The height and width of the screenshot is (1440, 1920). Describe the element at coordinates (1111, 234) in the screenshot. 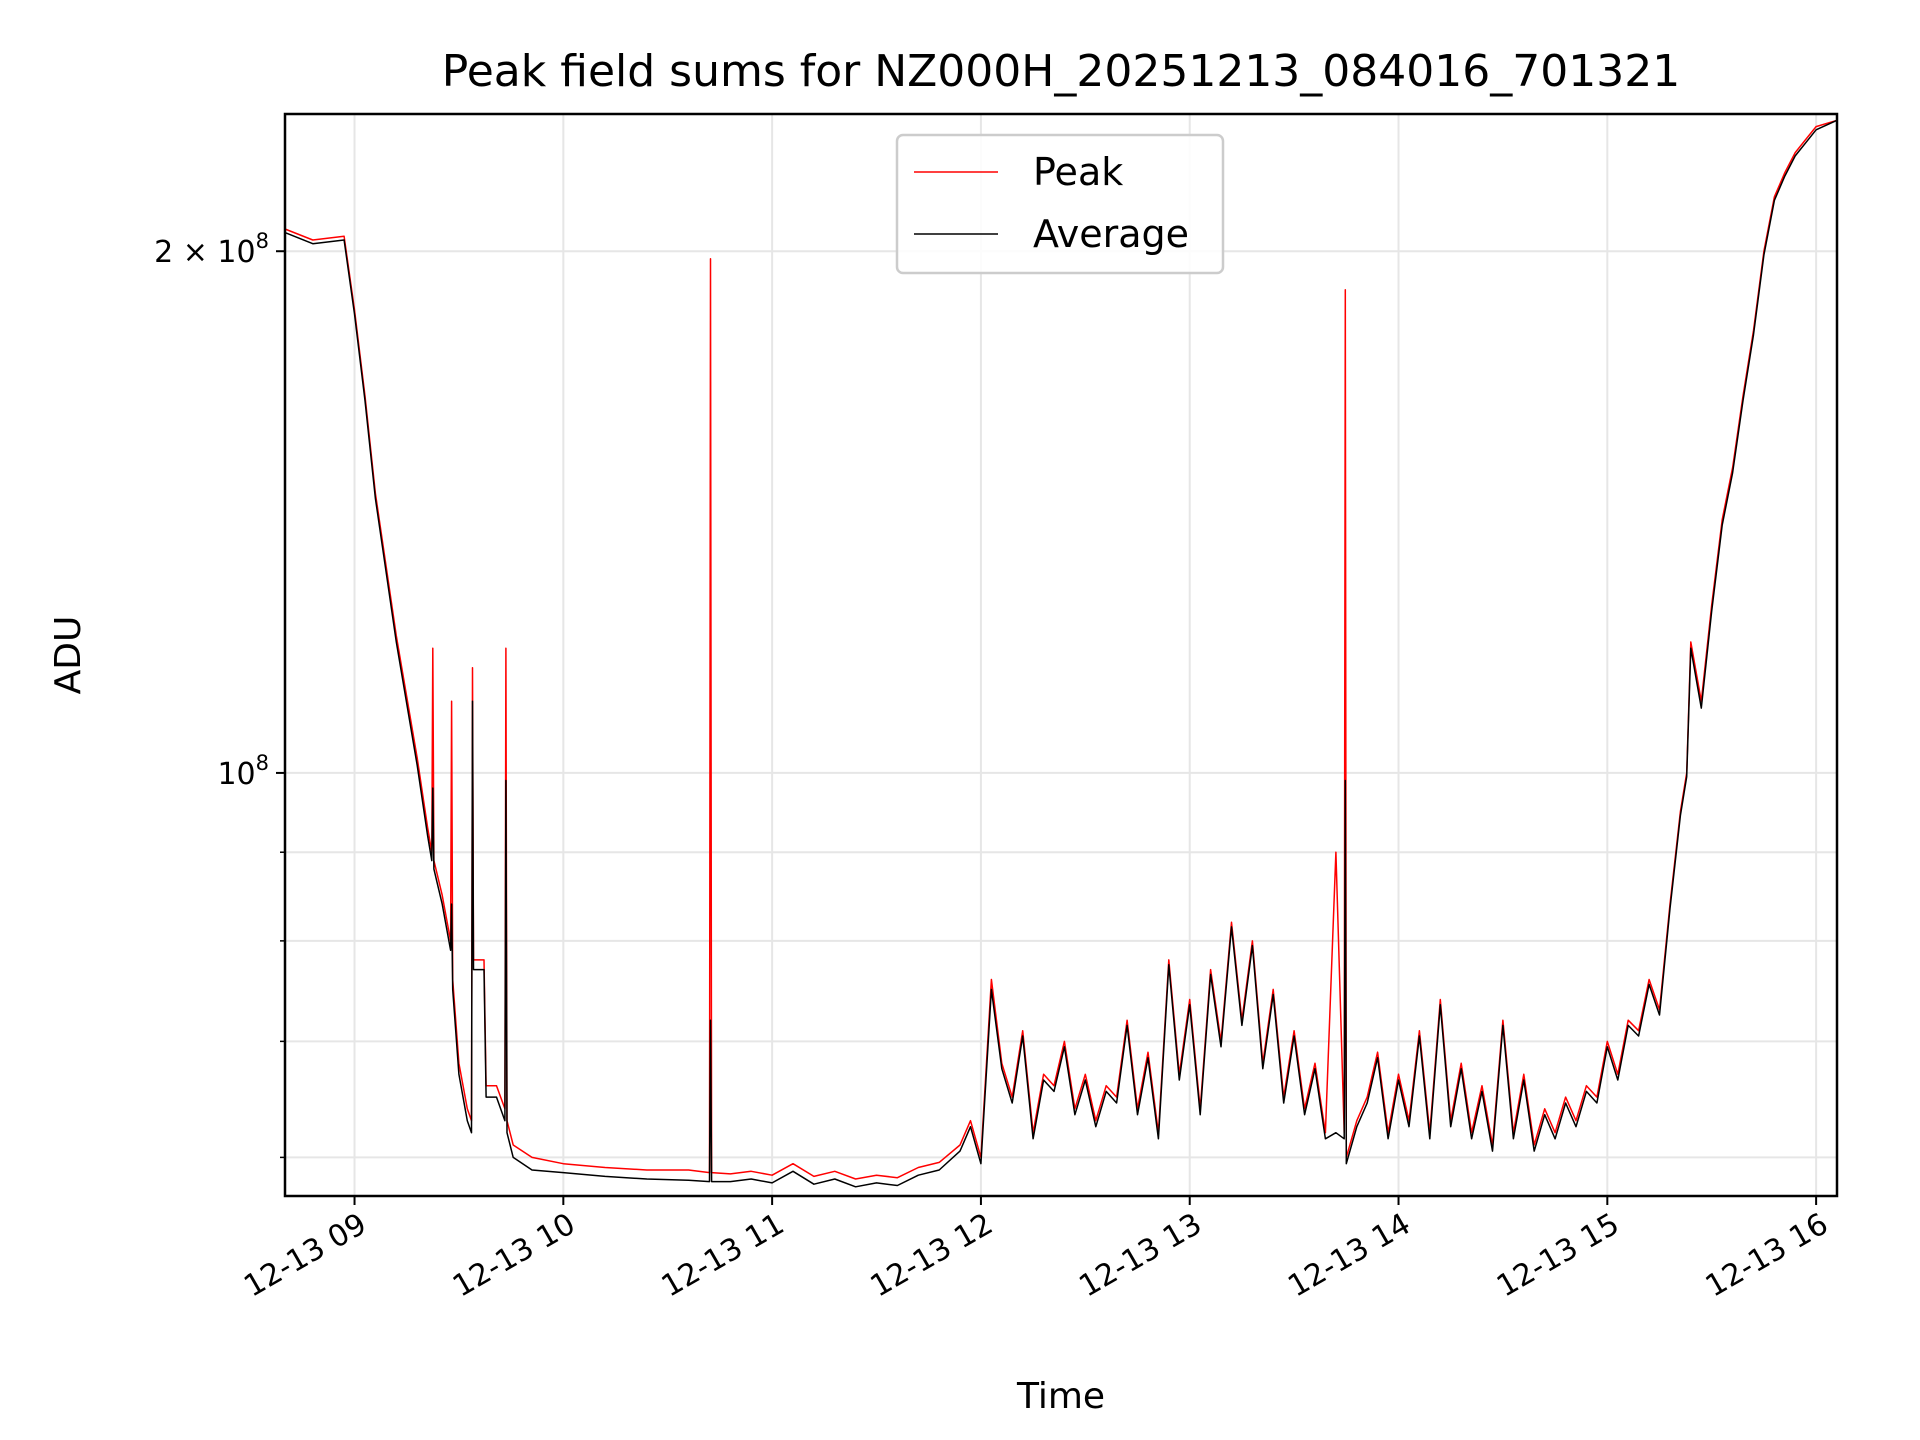

I see `legend-label-average: Average` at that location.